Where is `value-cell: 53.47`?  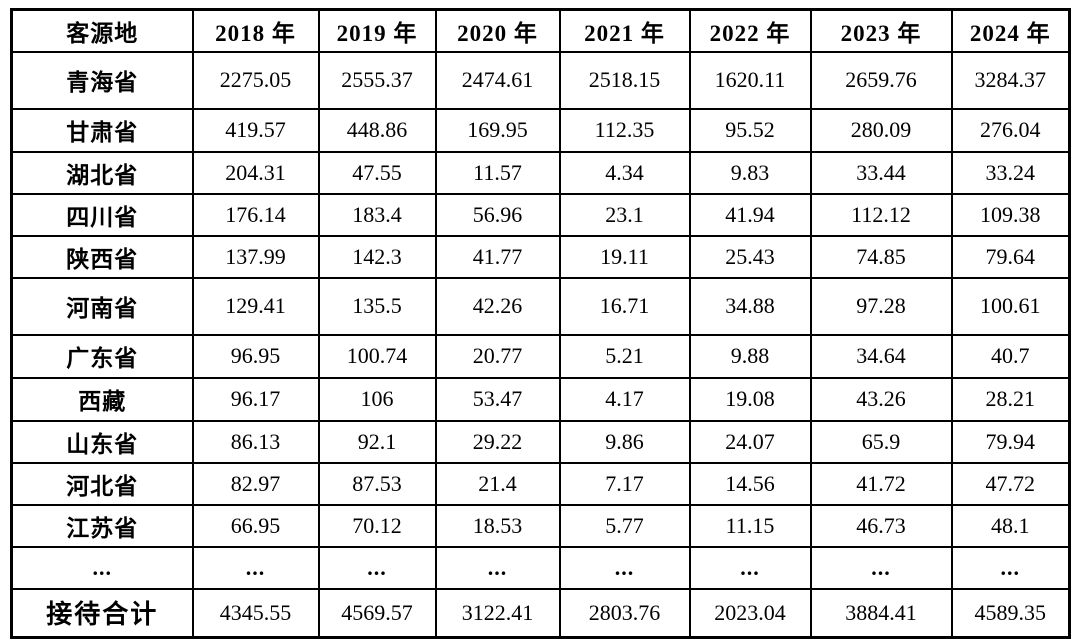
value-cell: 53.47 is located at coordinates (497, 399).